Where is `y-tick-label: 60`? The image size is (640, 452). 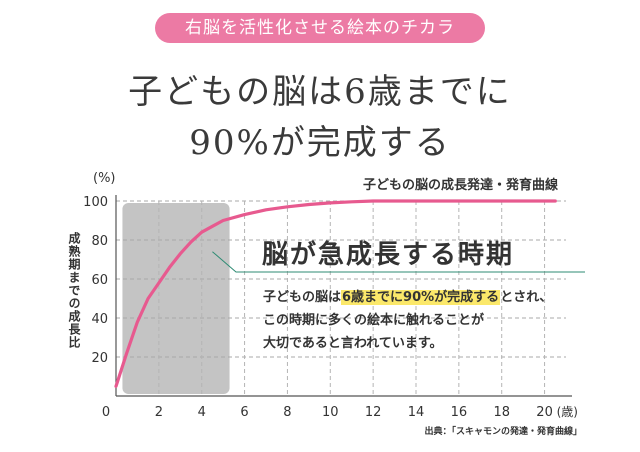
y-tick-label: 60 is located at coordinates (99, 280).